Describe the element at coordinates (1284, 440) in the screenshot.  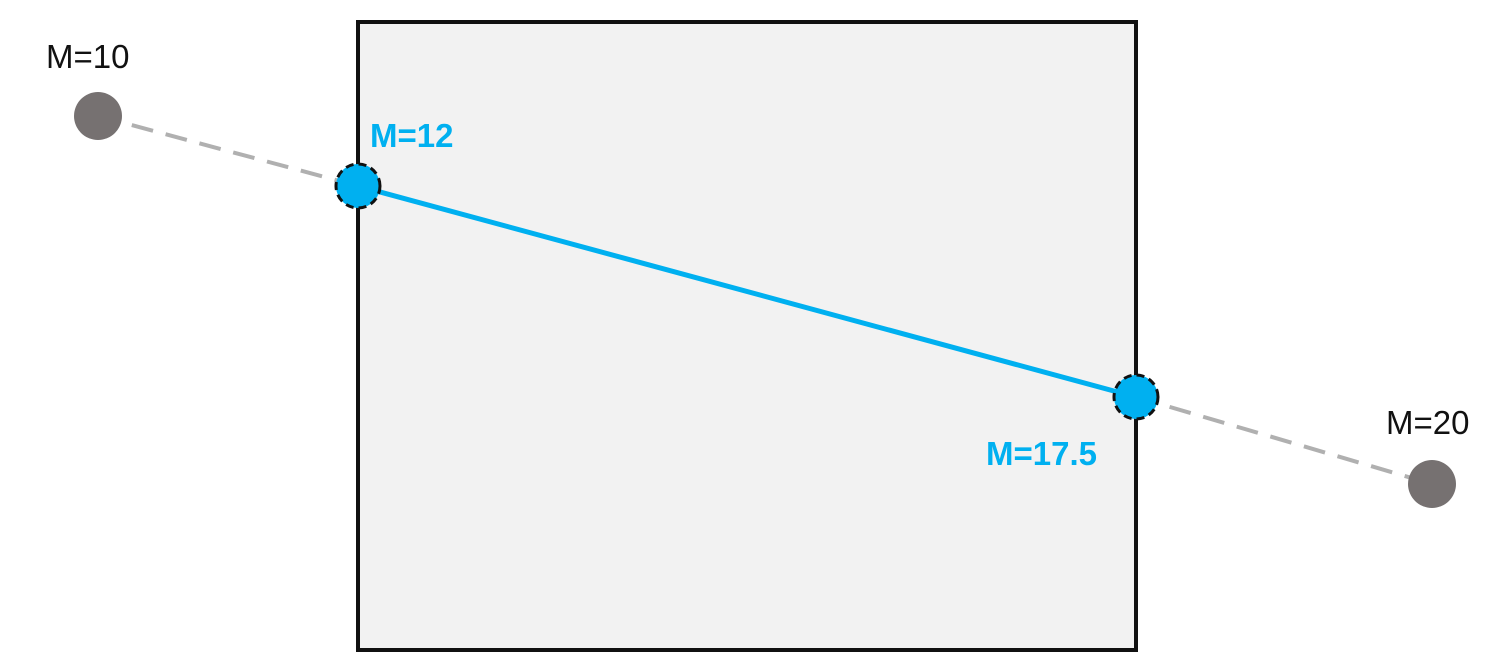
I see `dashed-extension-right` at that location.